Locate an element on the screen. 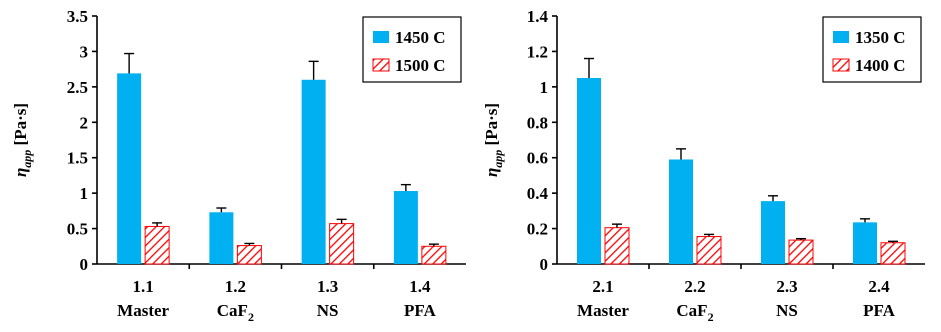  x-category-label: 1.2 is located at coordinates (235, 286).